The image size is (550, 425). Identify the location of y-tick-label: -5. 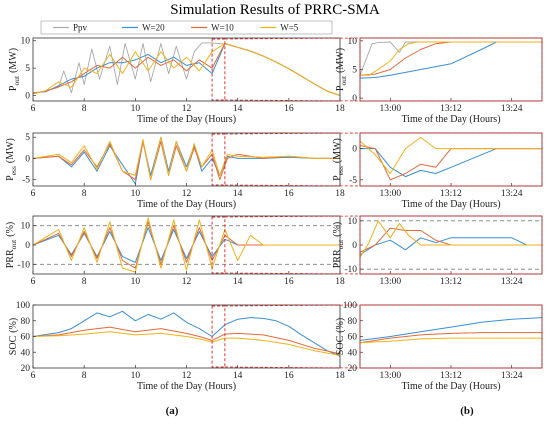
(26, 181).